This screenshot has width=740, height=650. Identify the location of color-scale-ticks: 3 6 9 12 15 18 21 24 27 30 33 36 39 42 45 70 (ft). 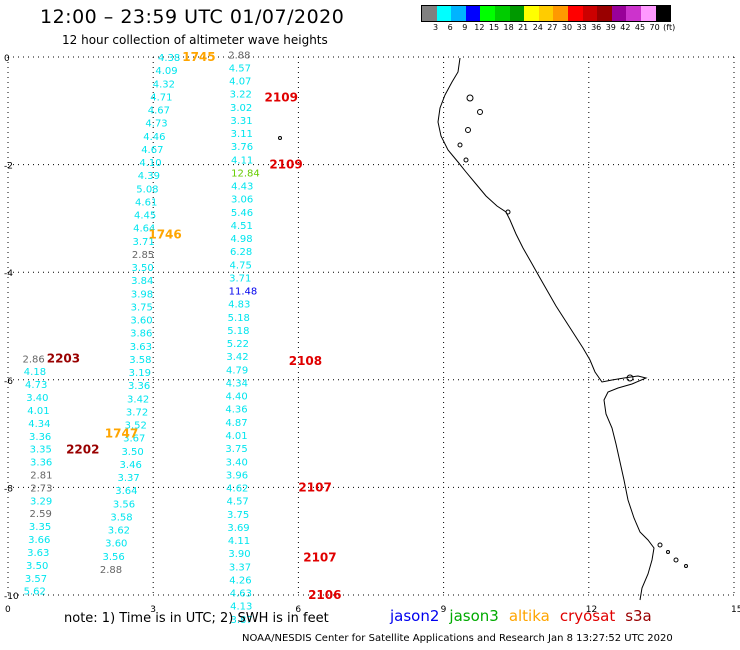
(580, 29).